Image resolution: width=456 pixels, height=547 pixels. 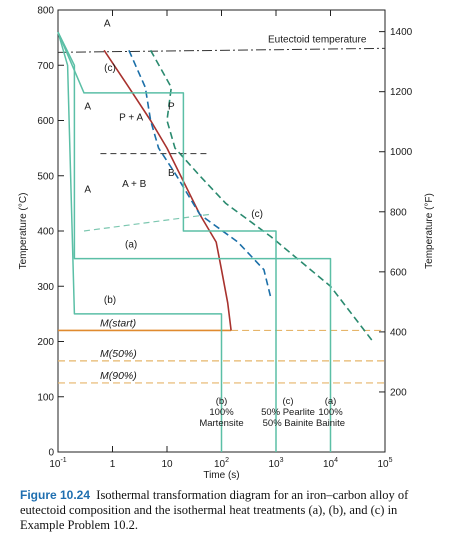 I want to click on bottom-label-line: Bainite, so click(x=330, y=423).